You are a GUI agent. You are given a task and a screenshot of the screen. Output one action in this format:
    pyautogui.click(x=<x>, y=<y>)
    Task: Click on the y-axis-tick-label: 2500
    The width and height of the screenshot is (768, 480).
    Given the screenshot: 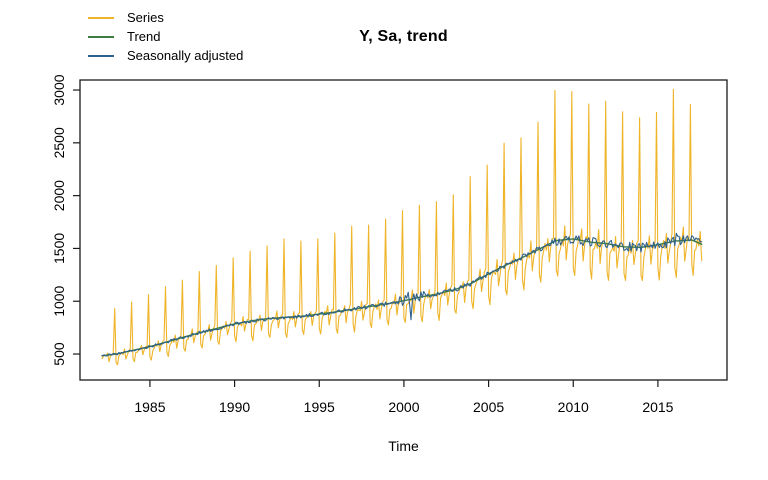 What is the action you would take?
    pyautogui.click(x=59, y=142)
    